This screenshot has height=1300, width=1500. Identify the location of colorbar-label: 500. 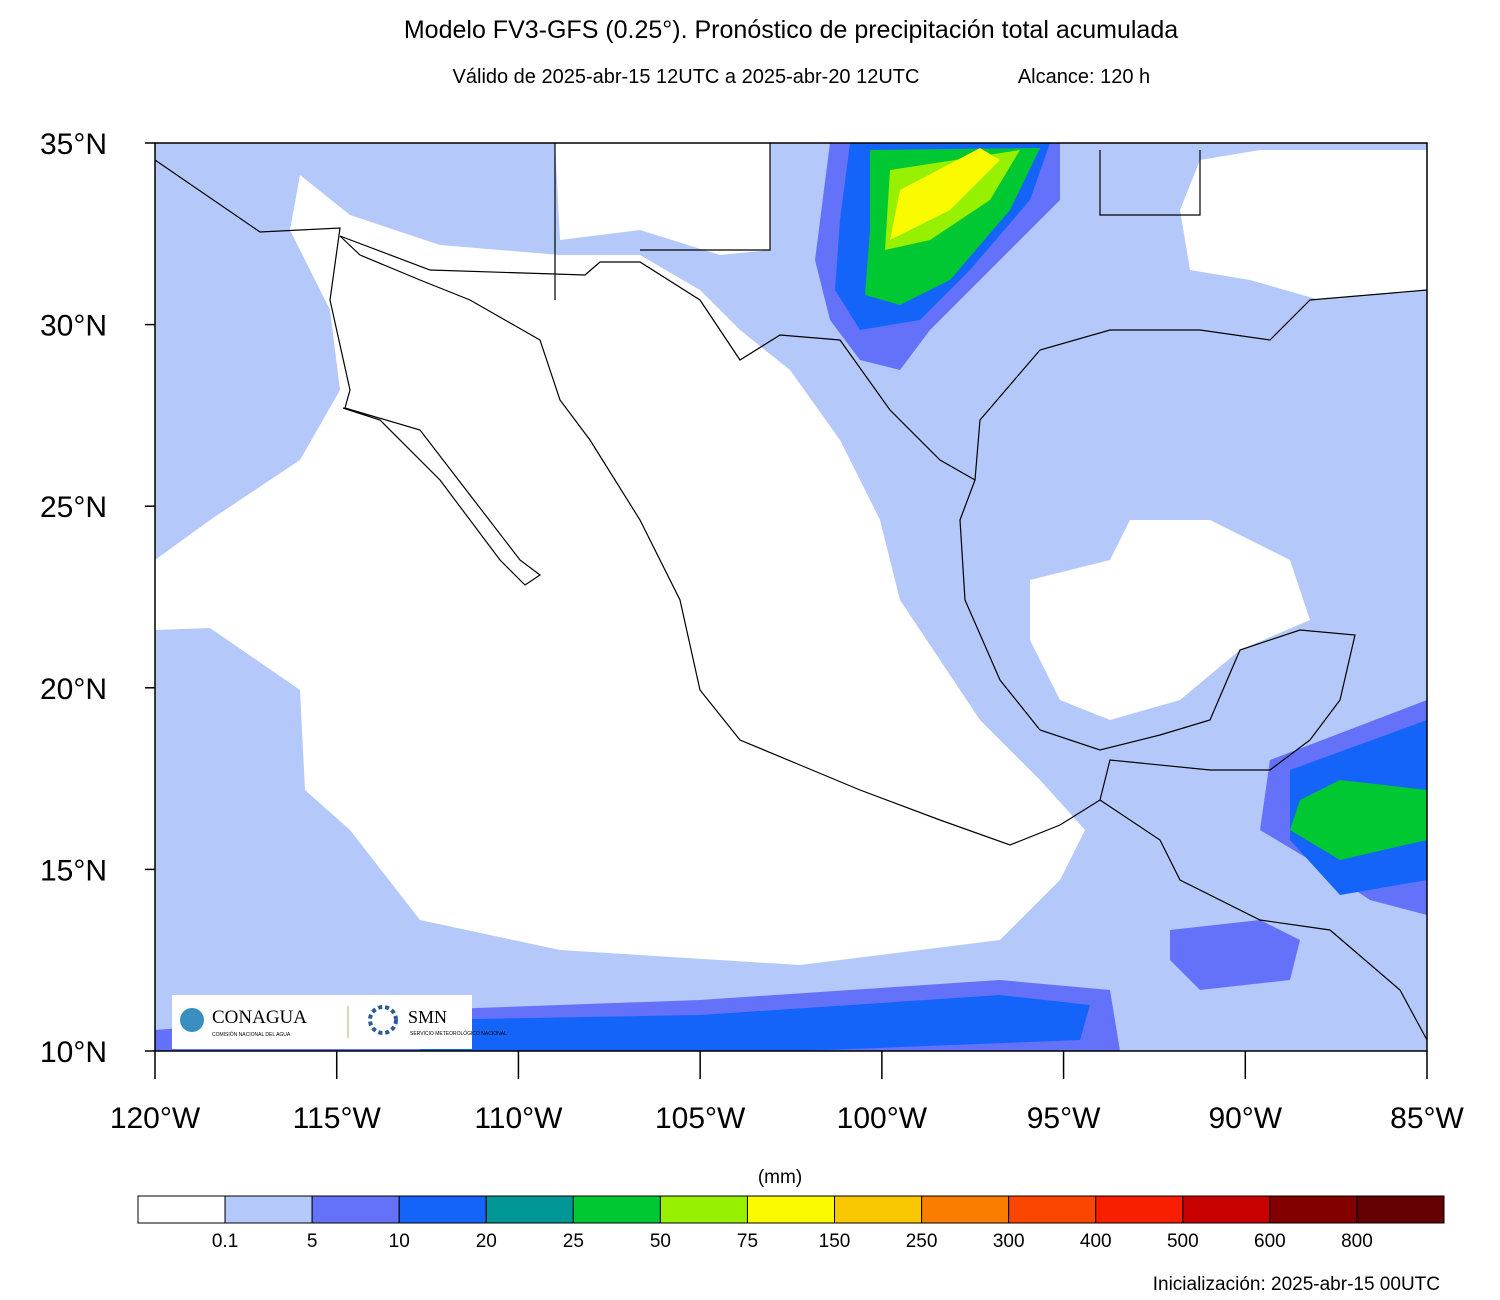
(1183, 1241).